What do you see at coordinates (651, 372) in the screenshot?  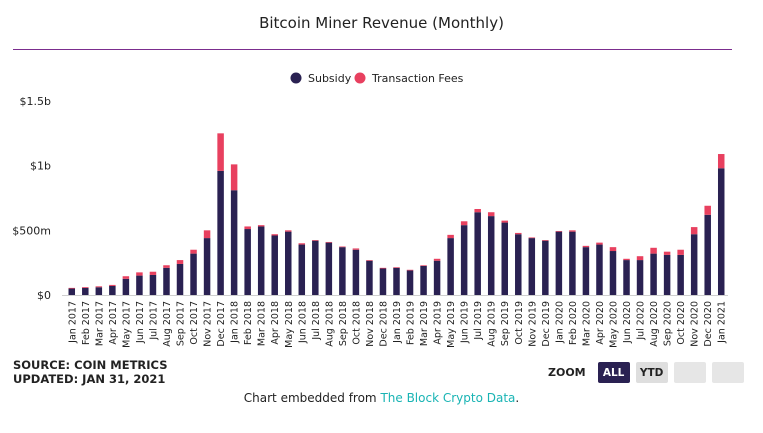 I see `zoom-ytd-button: YTD` at bounding box center [651, 372].